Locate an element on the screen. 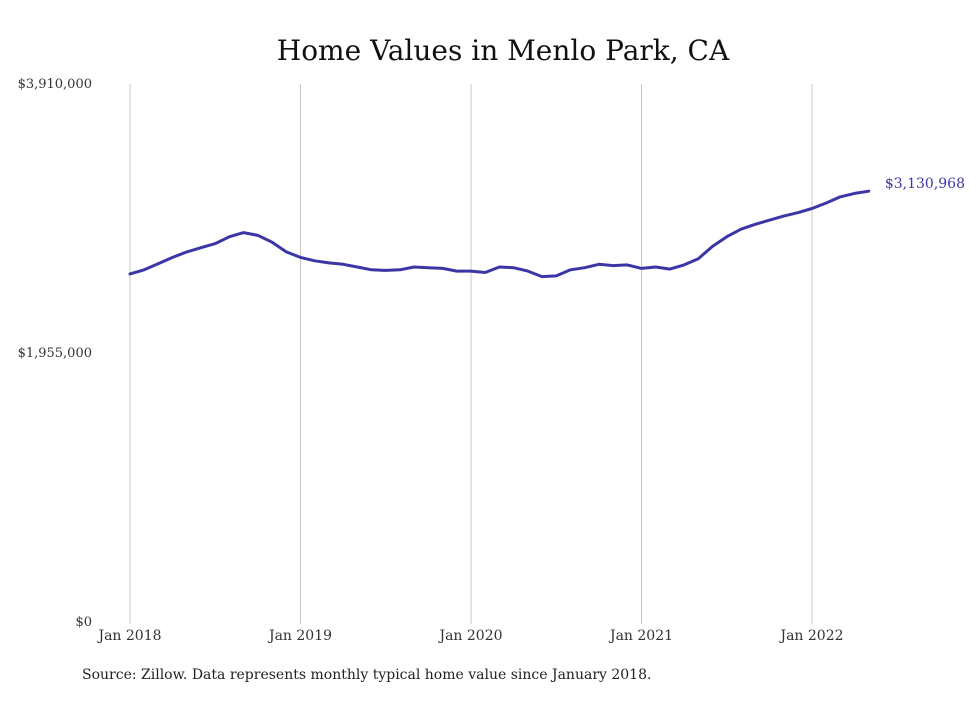 The height and width of the screenshot is (704, 980). series-layer is located at coordinates (499, 234).